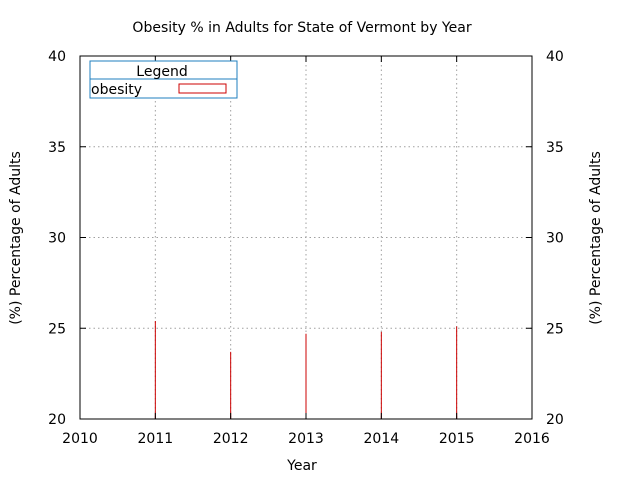 Image resolution: width=640 pixels, height=480 pixels. Describe the element at coordinates (555, 329) in the screenshot. I see `y2-tick-label: 25` at that location.